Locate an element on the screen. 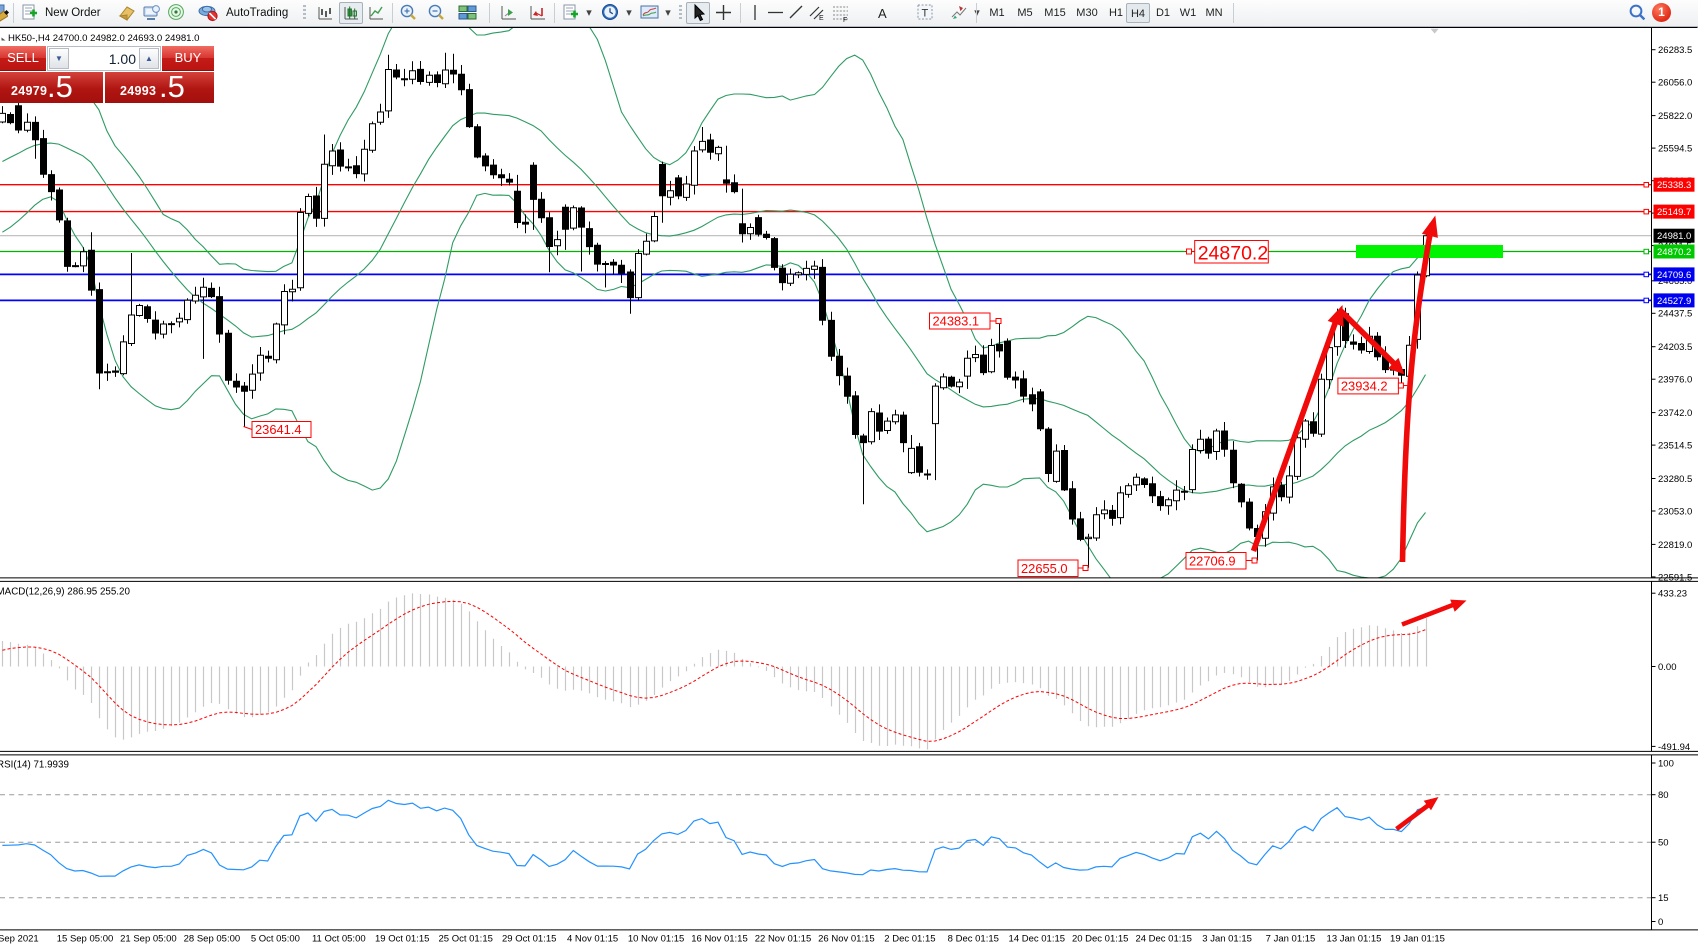 The width and height of the screenshot is (1698, 952). svg-text: 25594.5 is located at coordinates (1675, 149).